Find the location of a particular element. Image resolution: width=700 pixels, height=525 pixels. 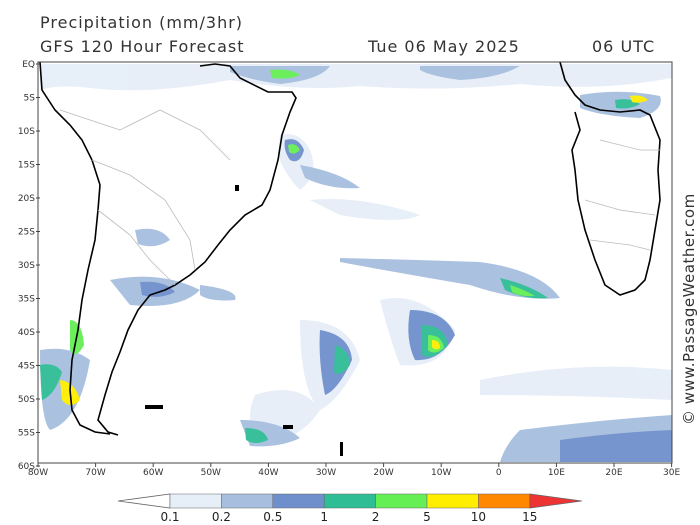

longitude-label: 20E is located at coordinates (613, 473).